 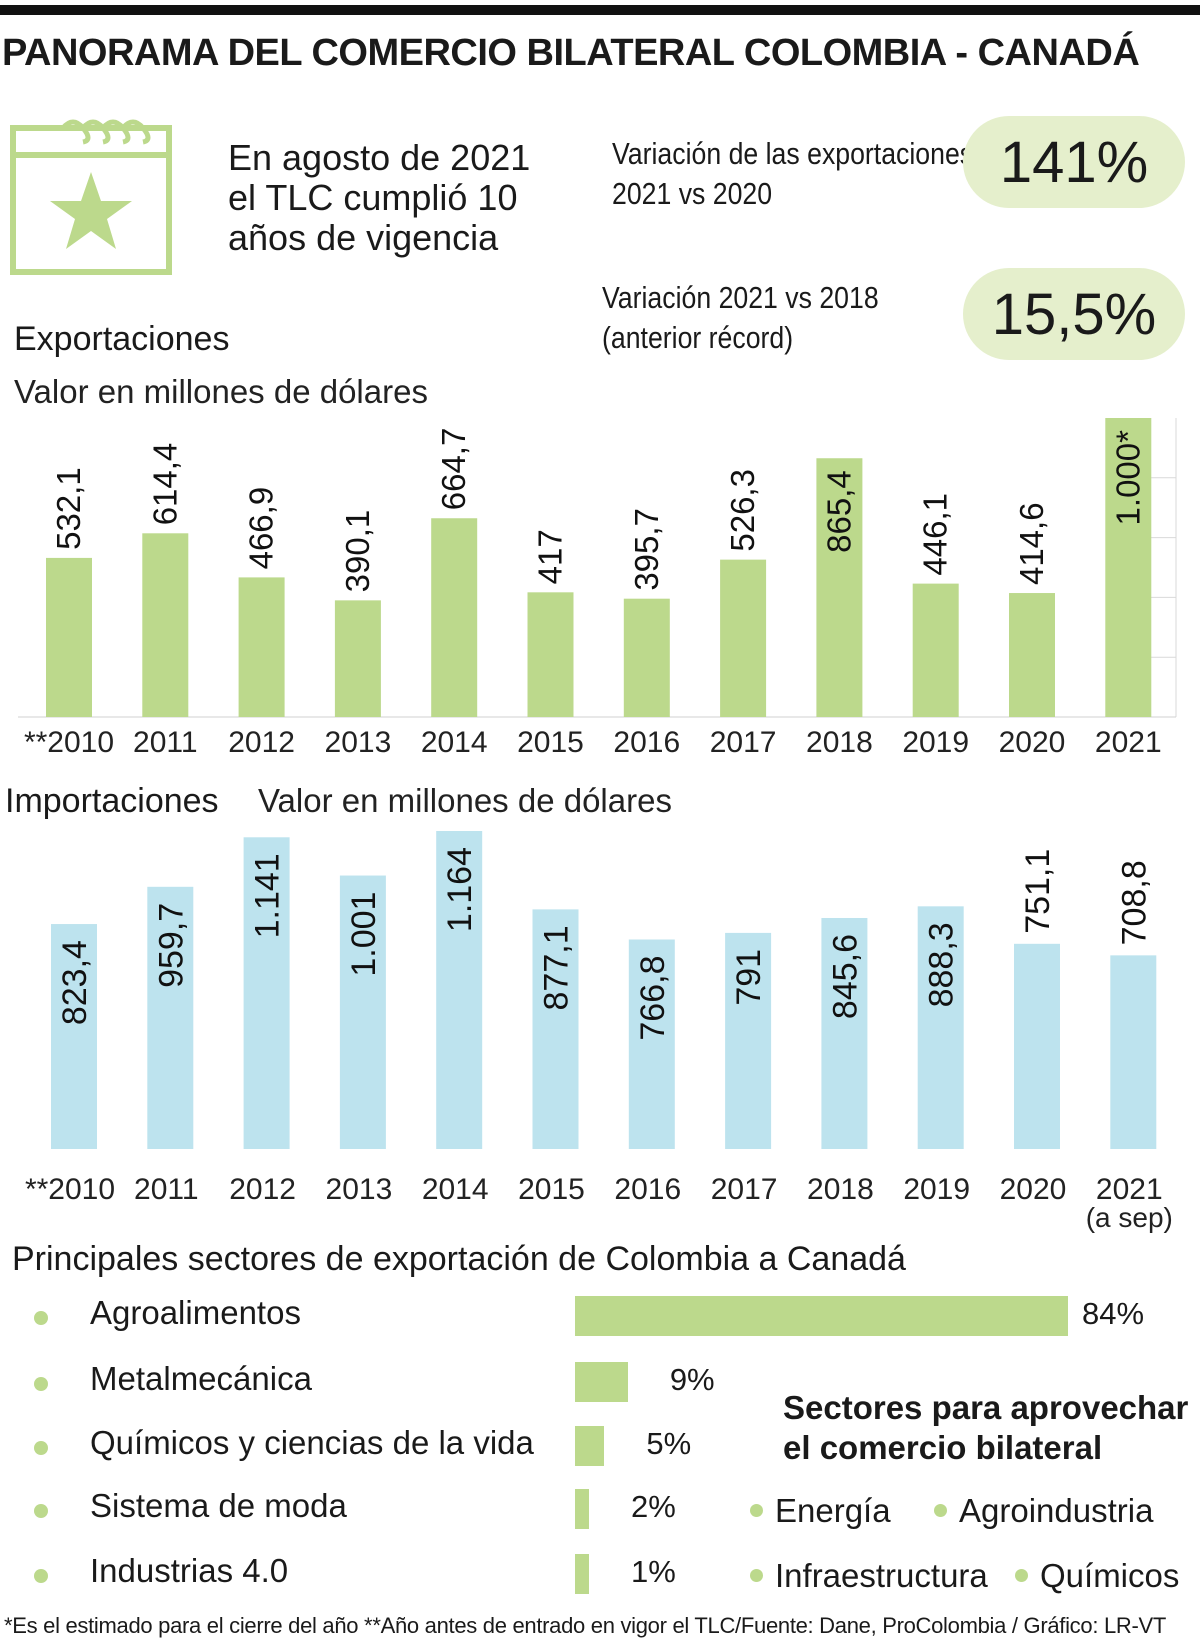 I want to click on import-year-label: 2020, so click(x=1033, y=1189).